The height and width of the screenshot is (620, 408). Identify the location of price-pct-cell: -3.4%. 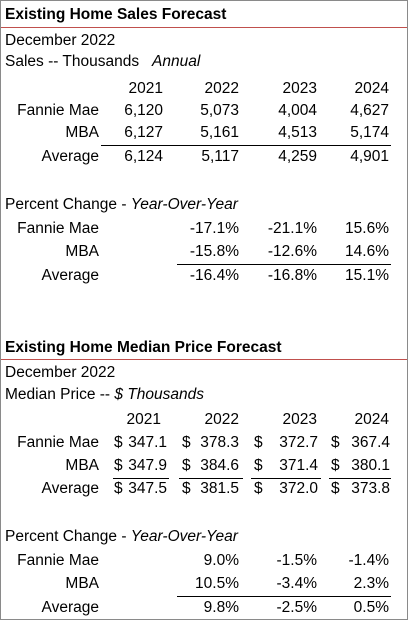
(297, 583).